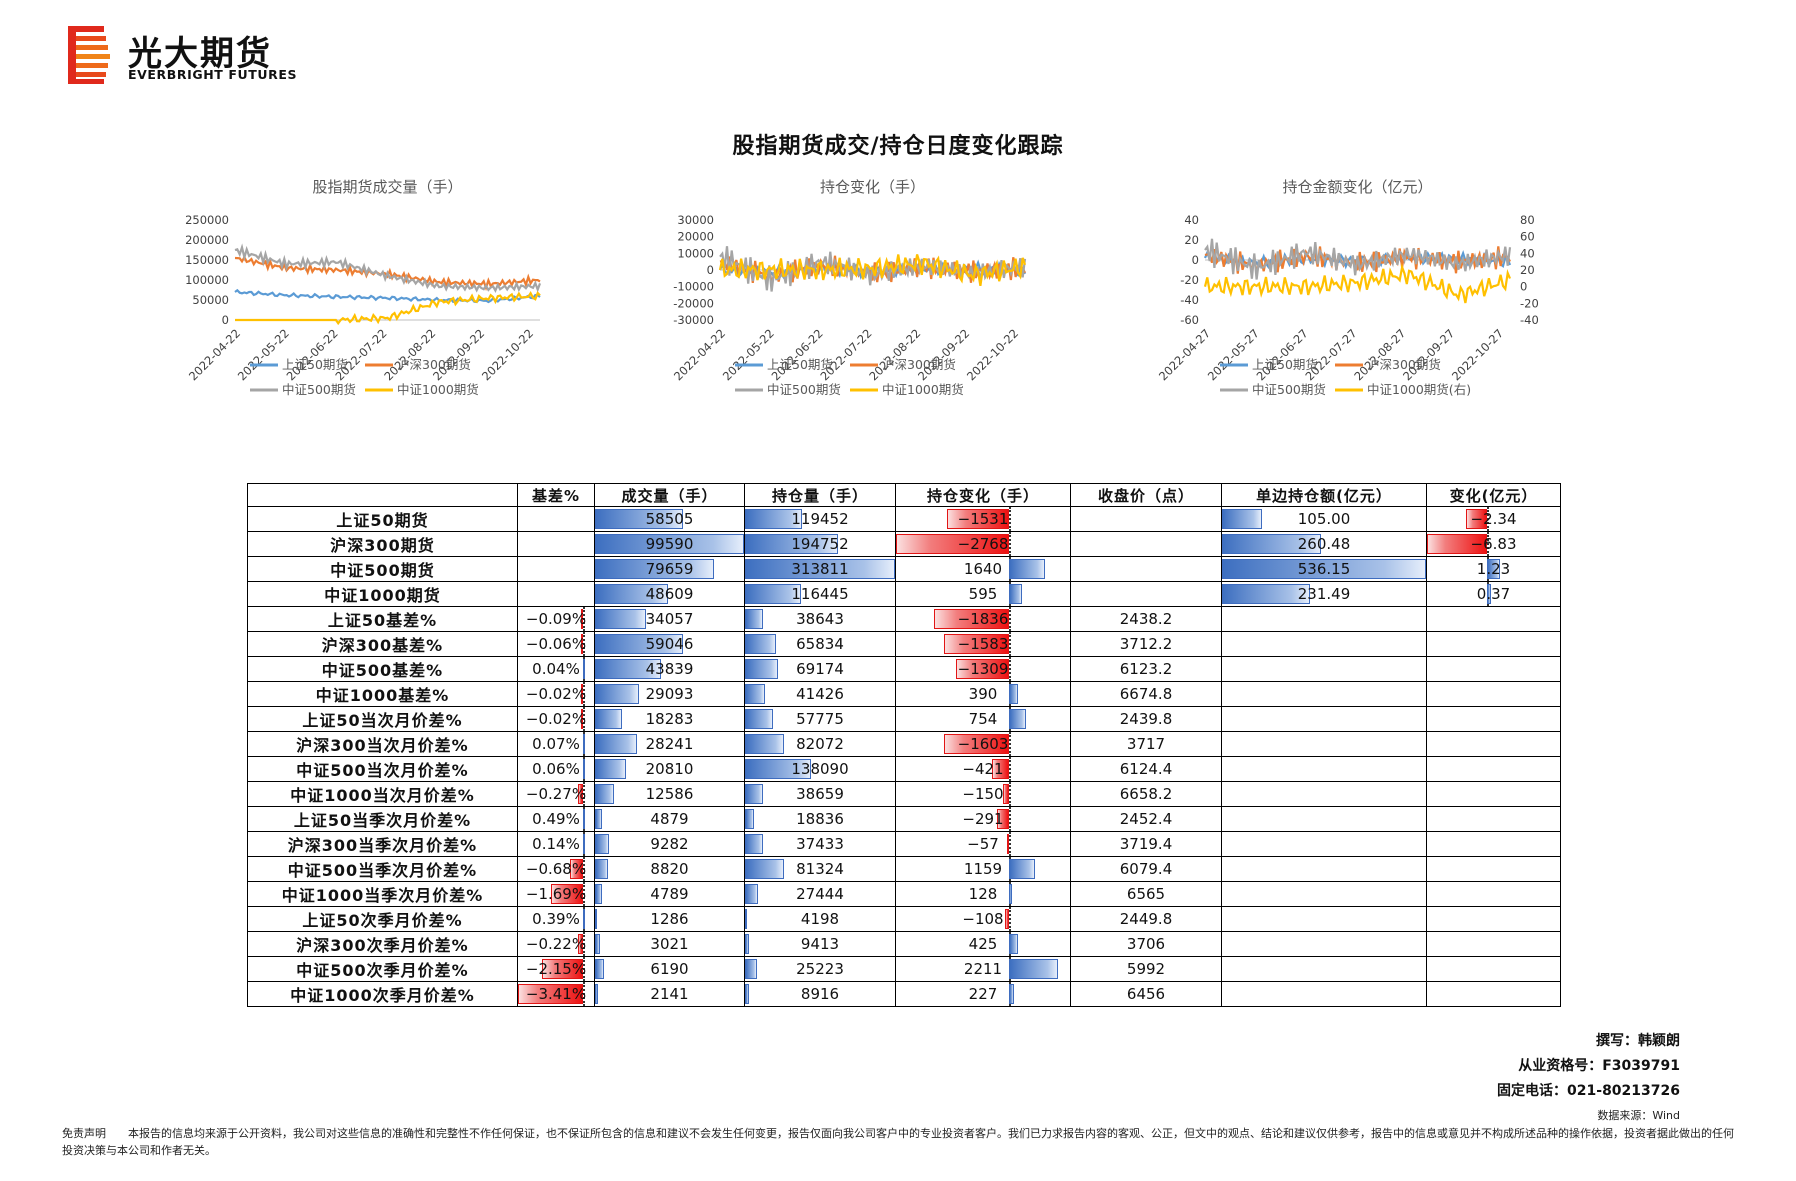  Describe the element at coordinates (1146, 819) in the screenshot. I see `cell-value: 2452.4` at that location.